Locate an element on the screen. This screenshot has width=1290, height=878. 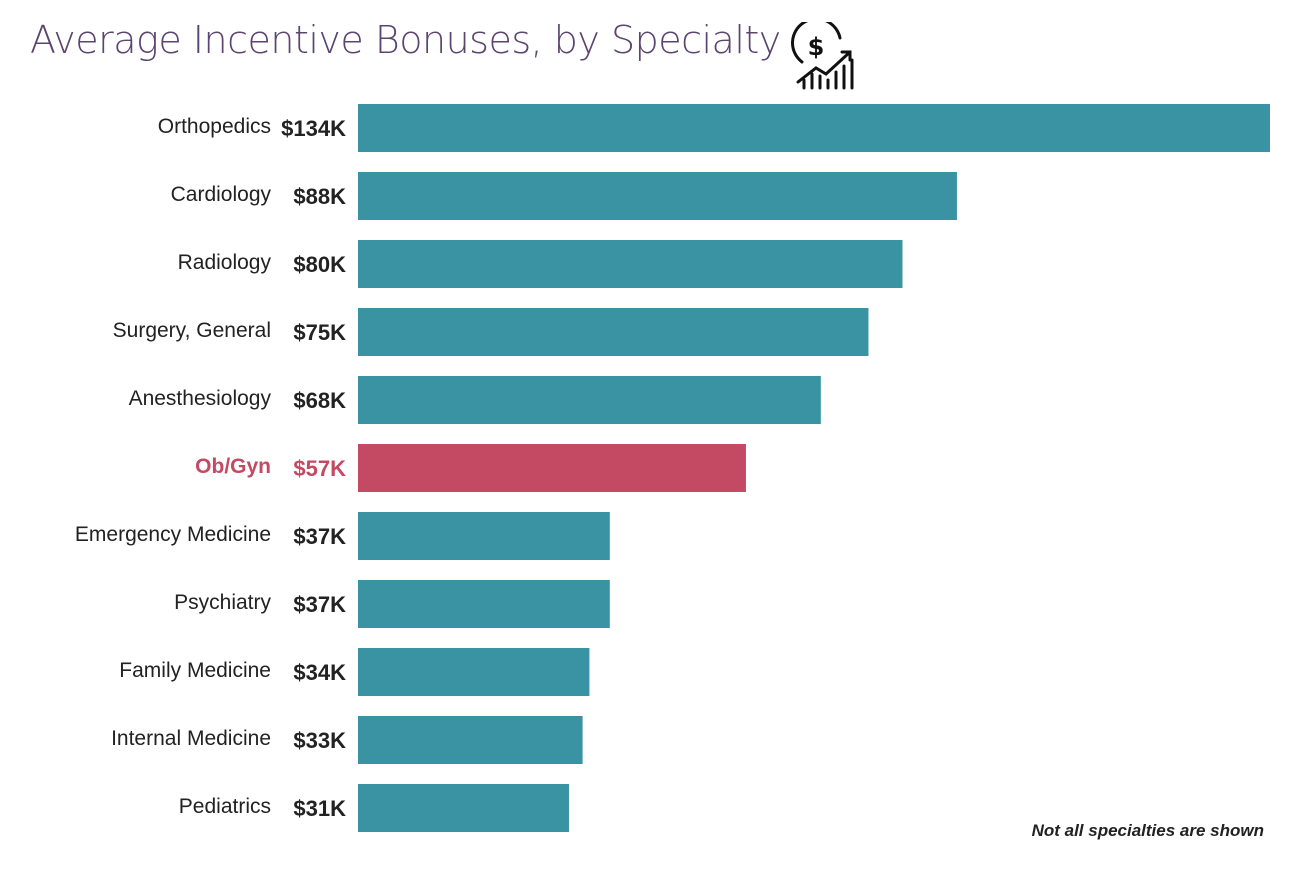
bar-ob-gyn is located at coordinates (552, 468).